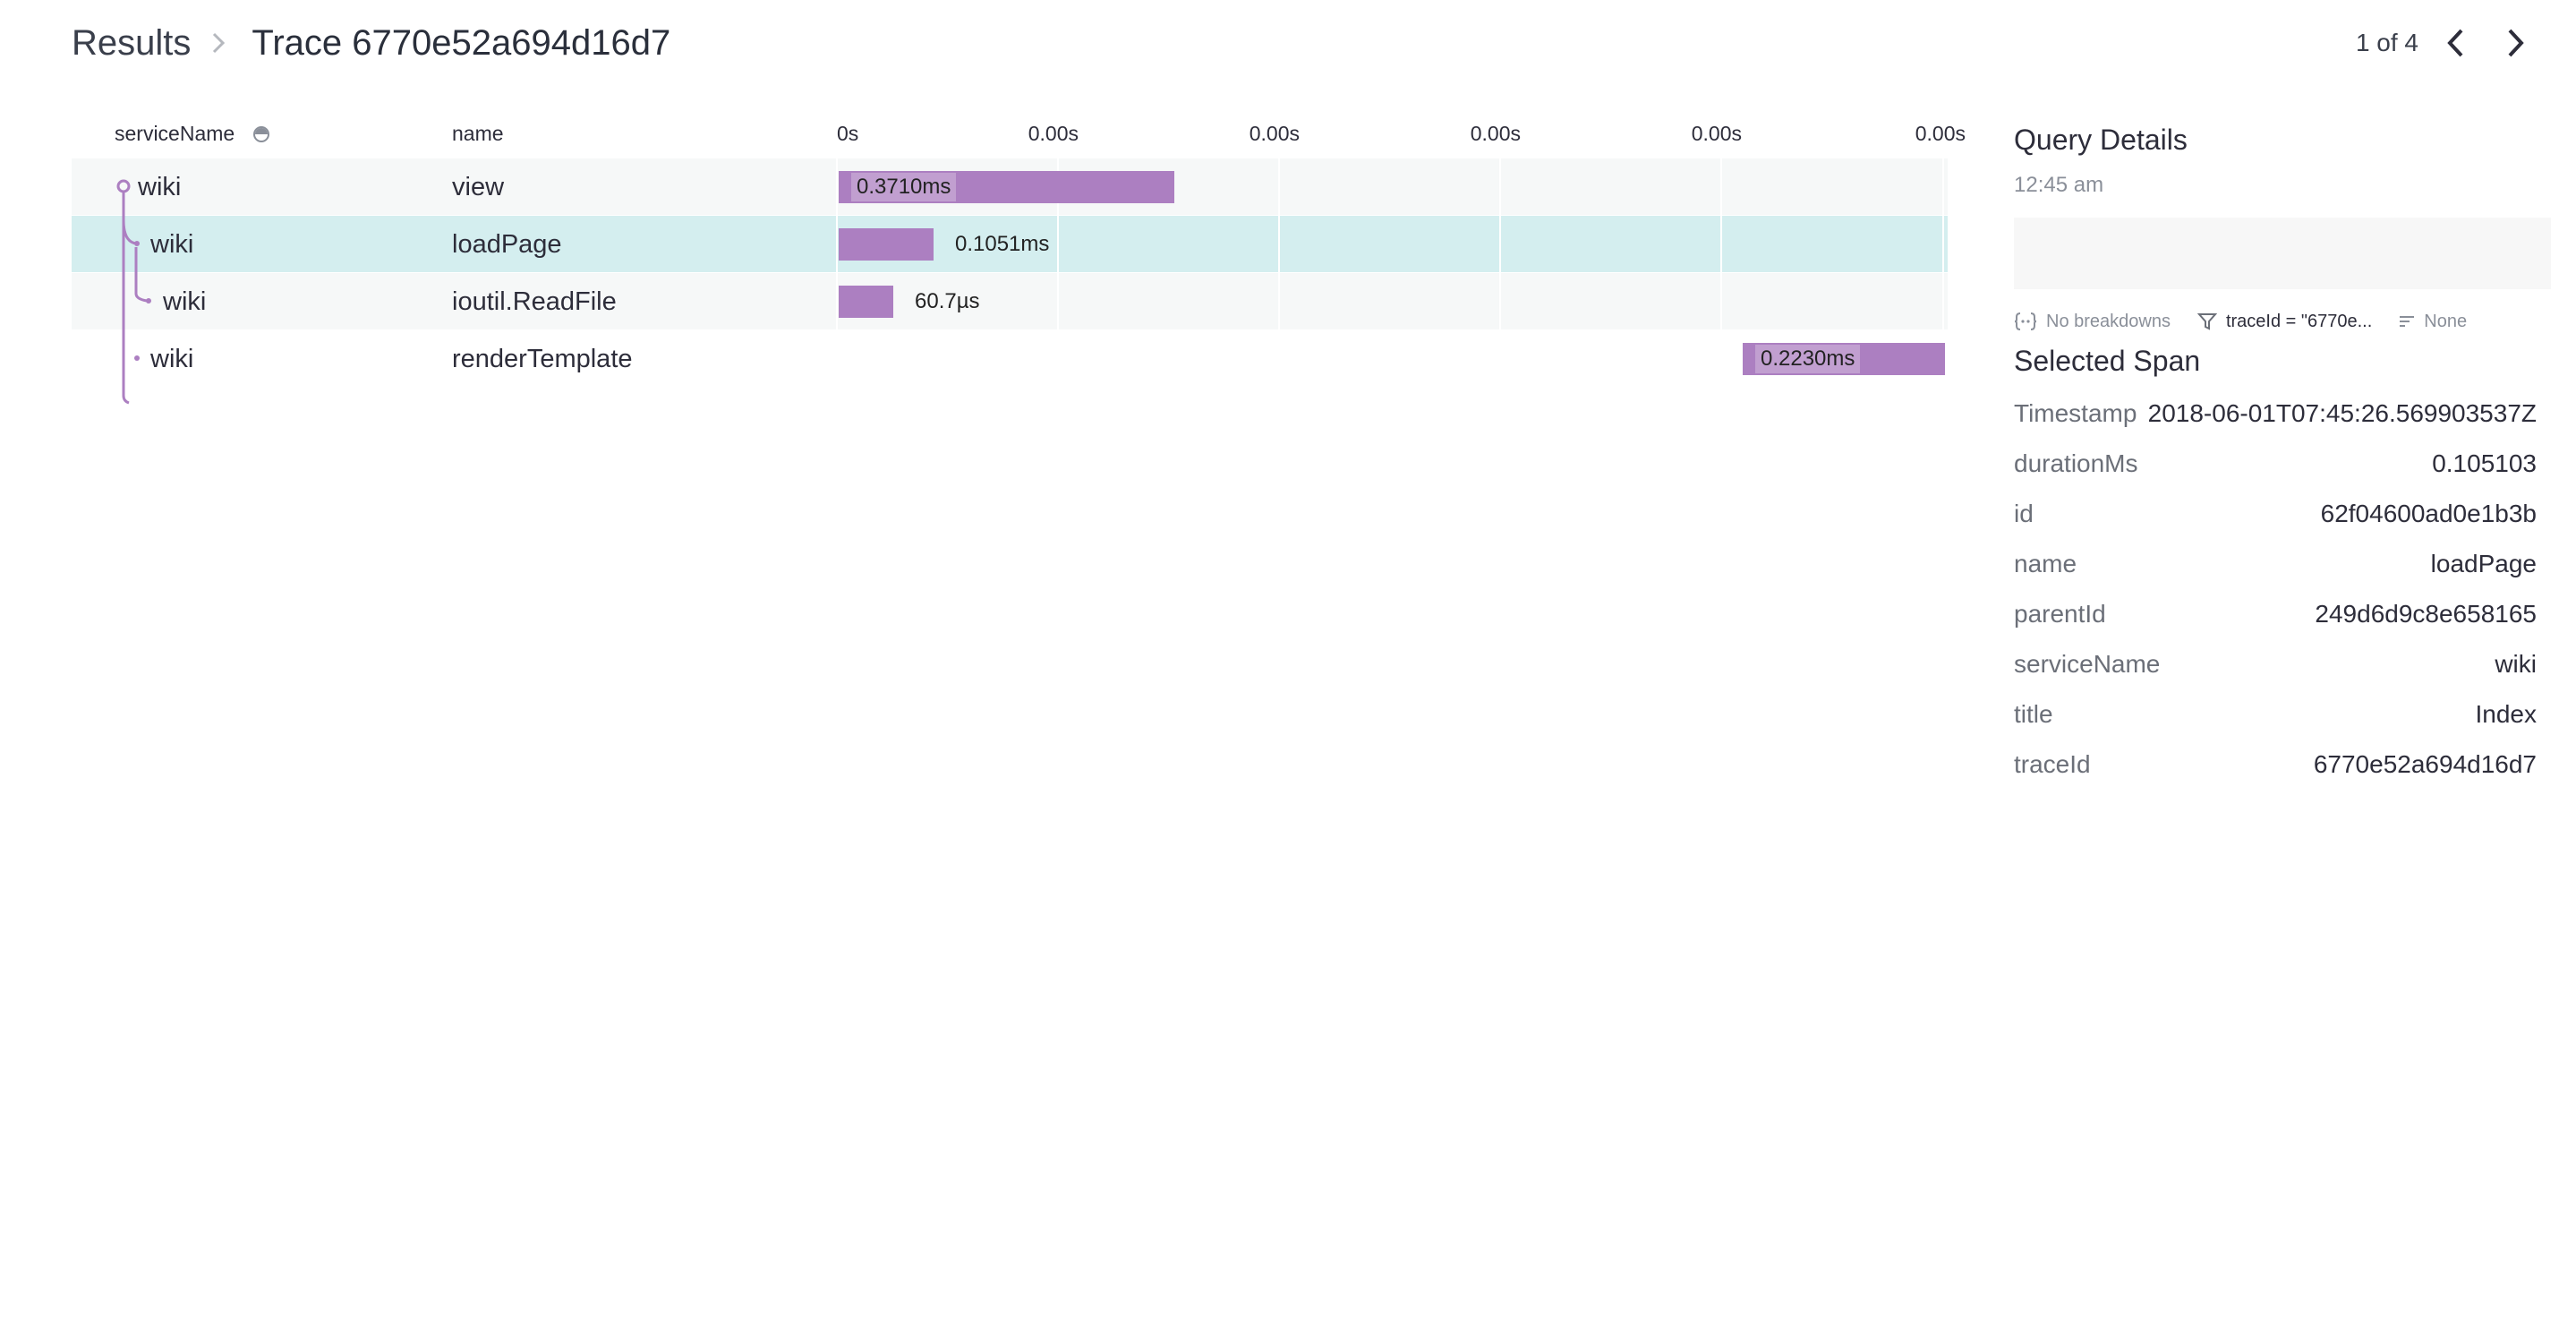 This screenshot has width=2576, height=1334. What do you see at coordinates (2516, 664) in the screenshot?
I see `field-value: wiki` at bounding box center [2516, 664].